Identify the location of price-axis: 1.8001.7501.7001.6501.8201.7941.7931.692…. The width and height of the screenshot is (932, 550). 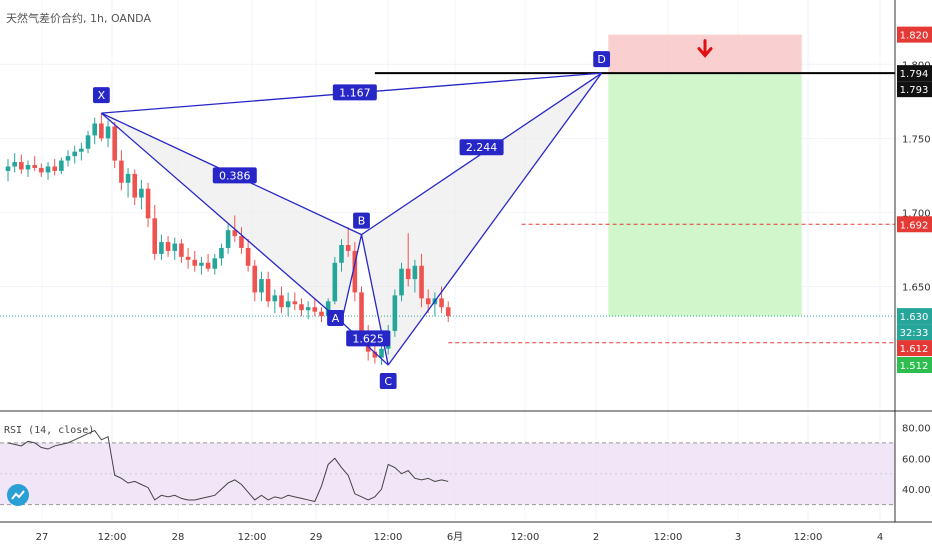
(913, 261).